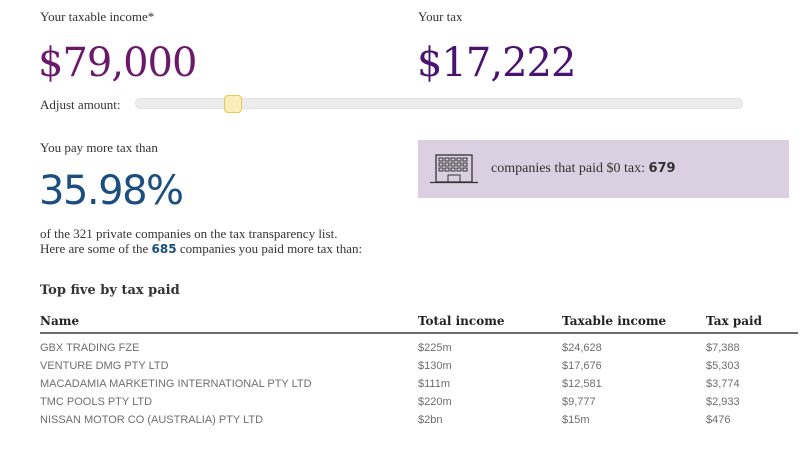 This screenshot has width=800, height=451. I want to click on cell-total-income: $130m, so click(435, 366).